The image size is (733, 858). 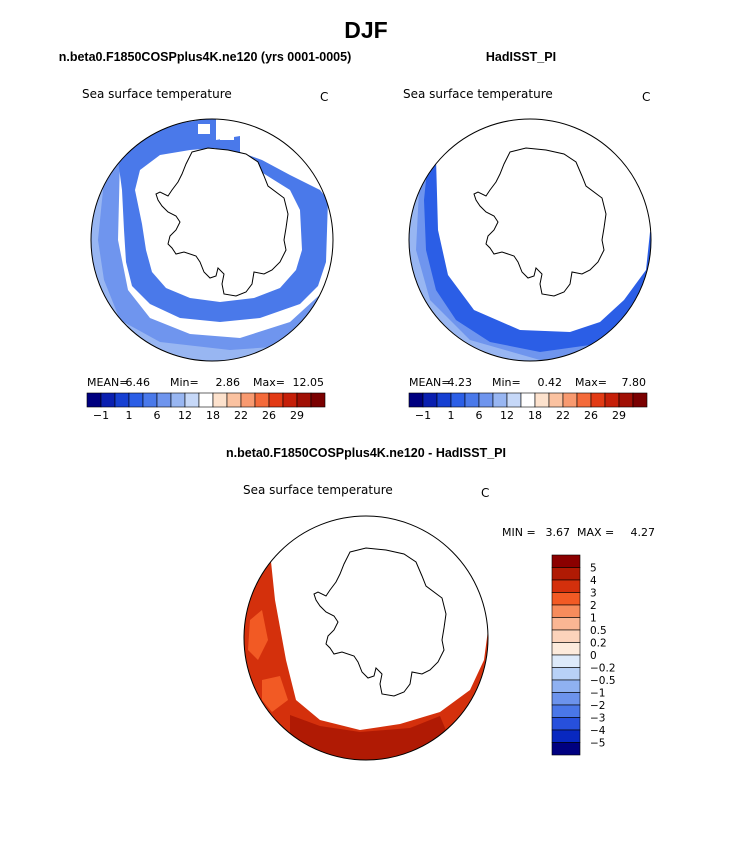 I want to click on panel-difference-minmax: MIN = 3.67 MAX = 4.27, so click(x=578, y=532).